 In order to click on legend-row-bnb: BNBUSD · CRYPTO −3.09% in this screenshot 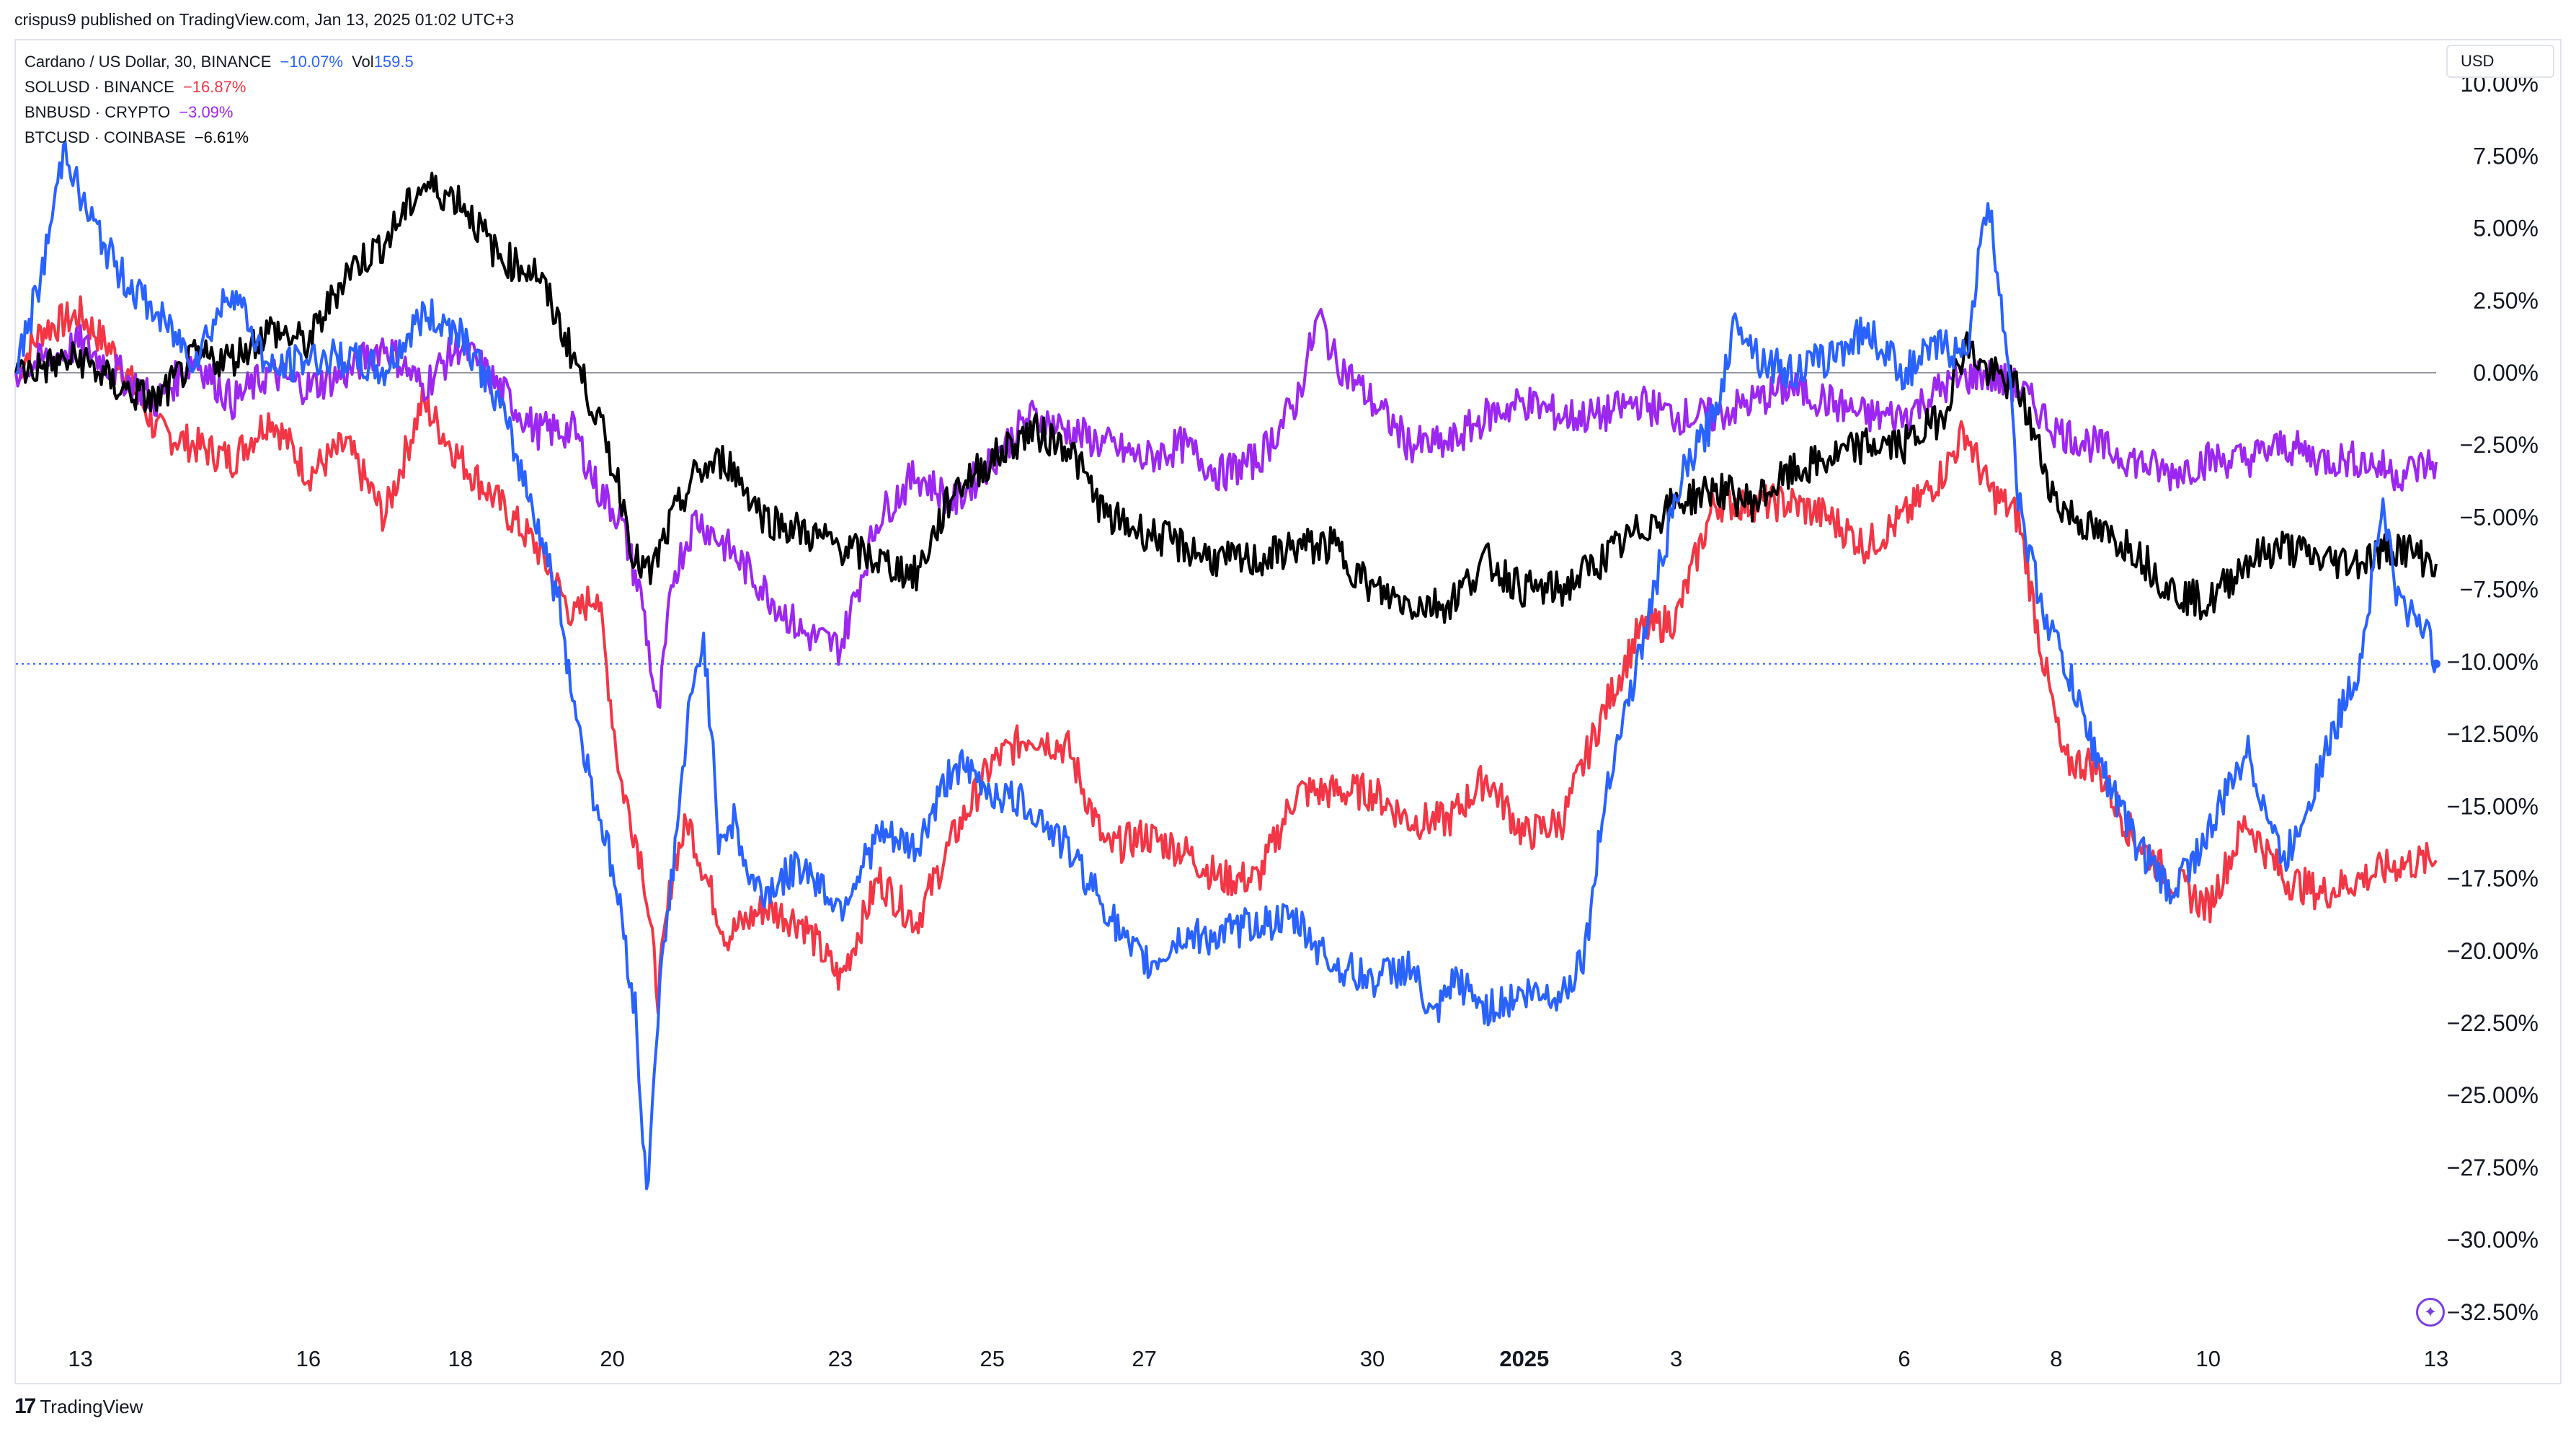, I will do `click(221, 112)`.